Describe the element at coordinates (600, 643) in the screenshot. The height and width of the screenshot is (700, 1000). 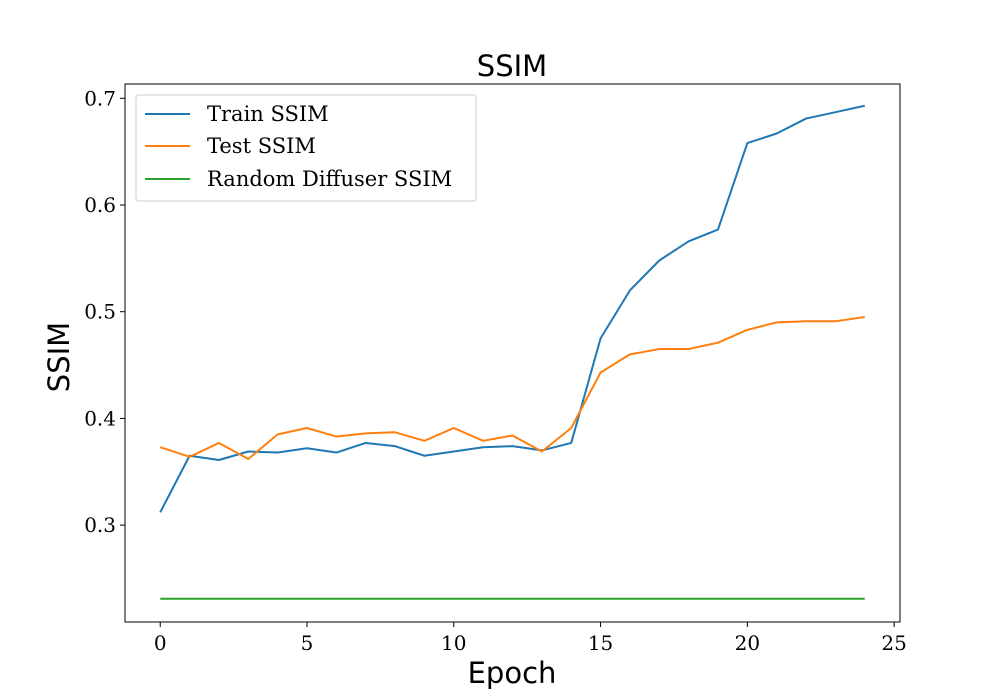
I see `x-tick-label: 15` at that location.